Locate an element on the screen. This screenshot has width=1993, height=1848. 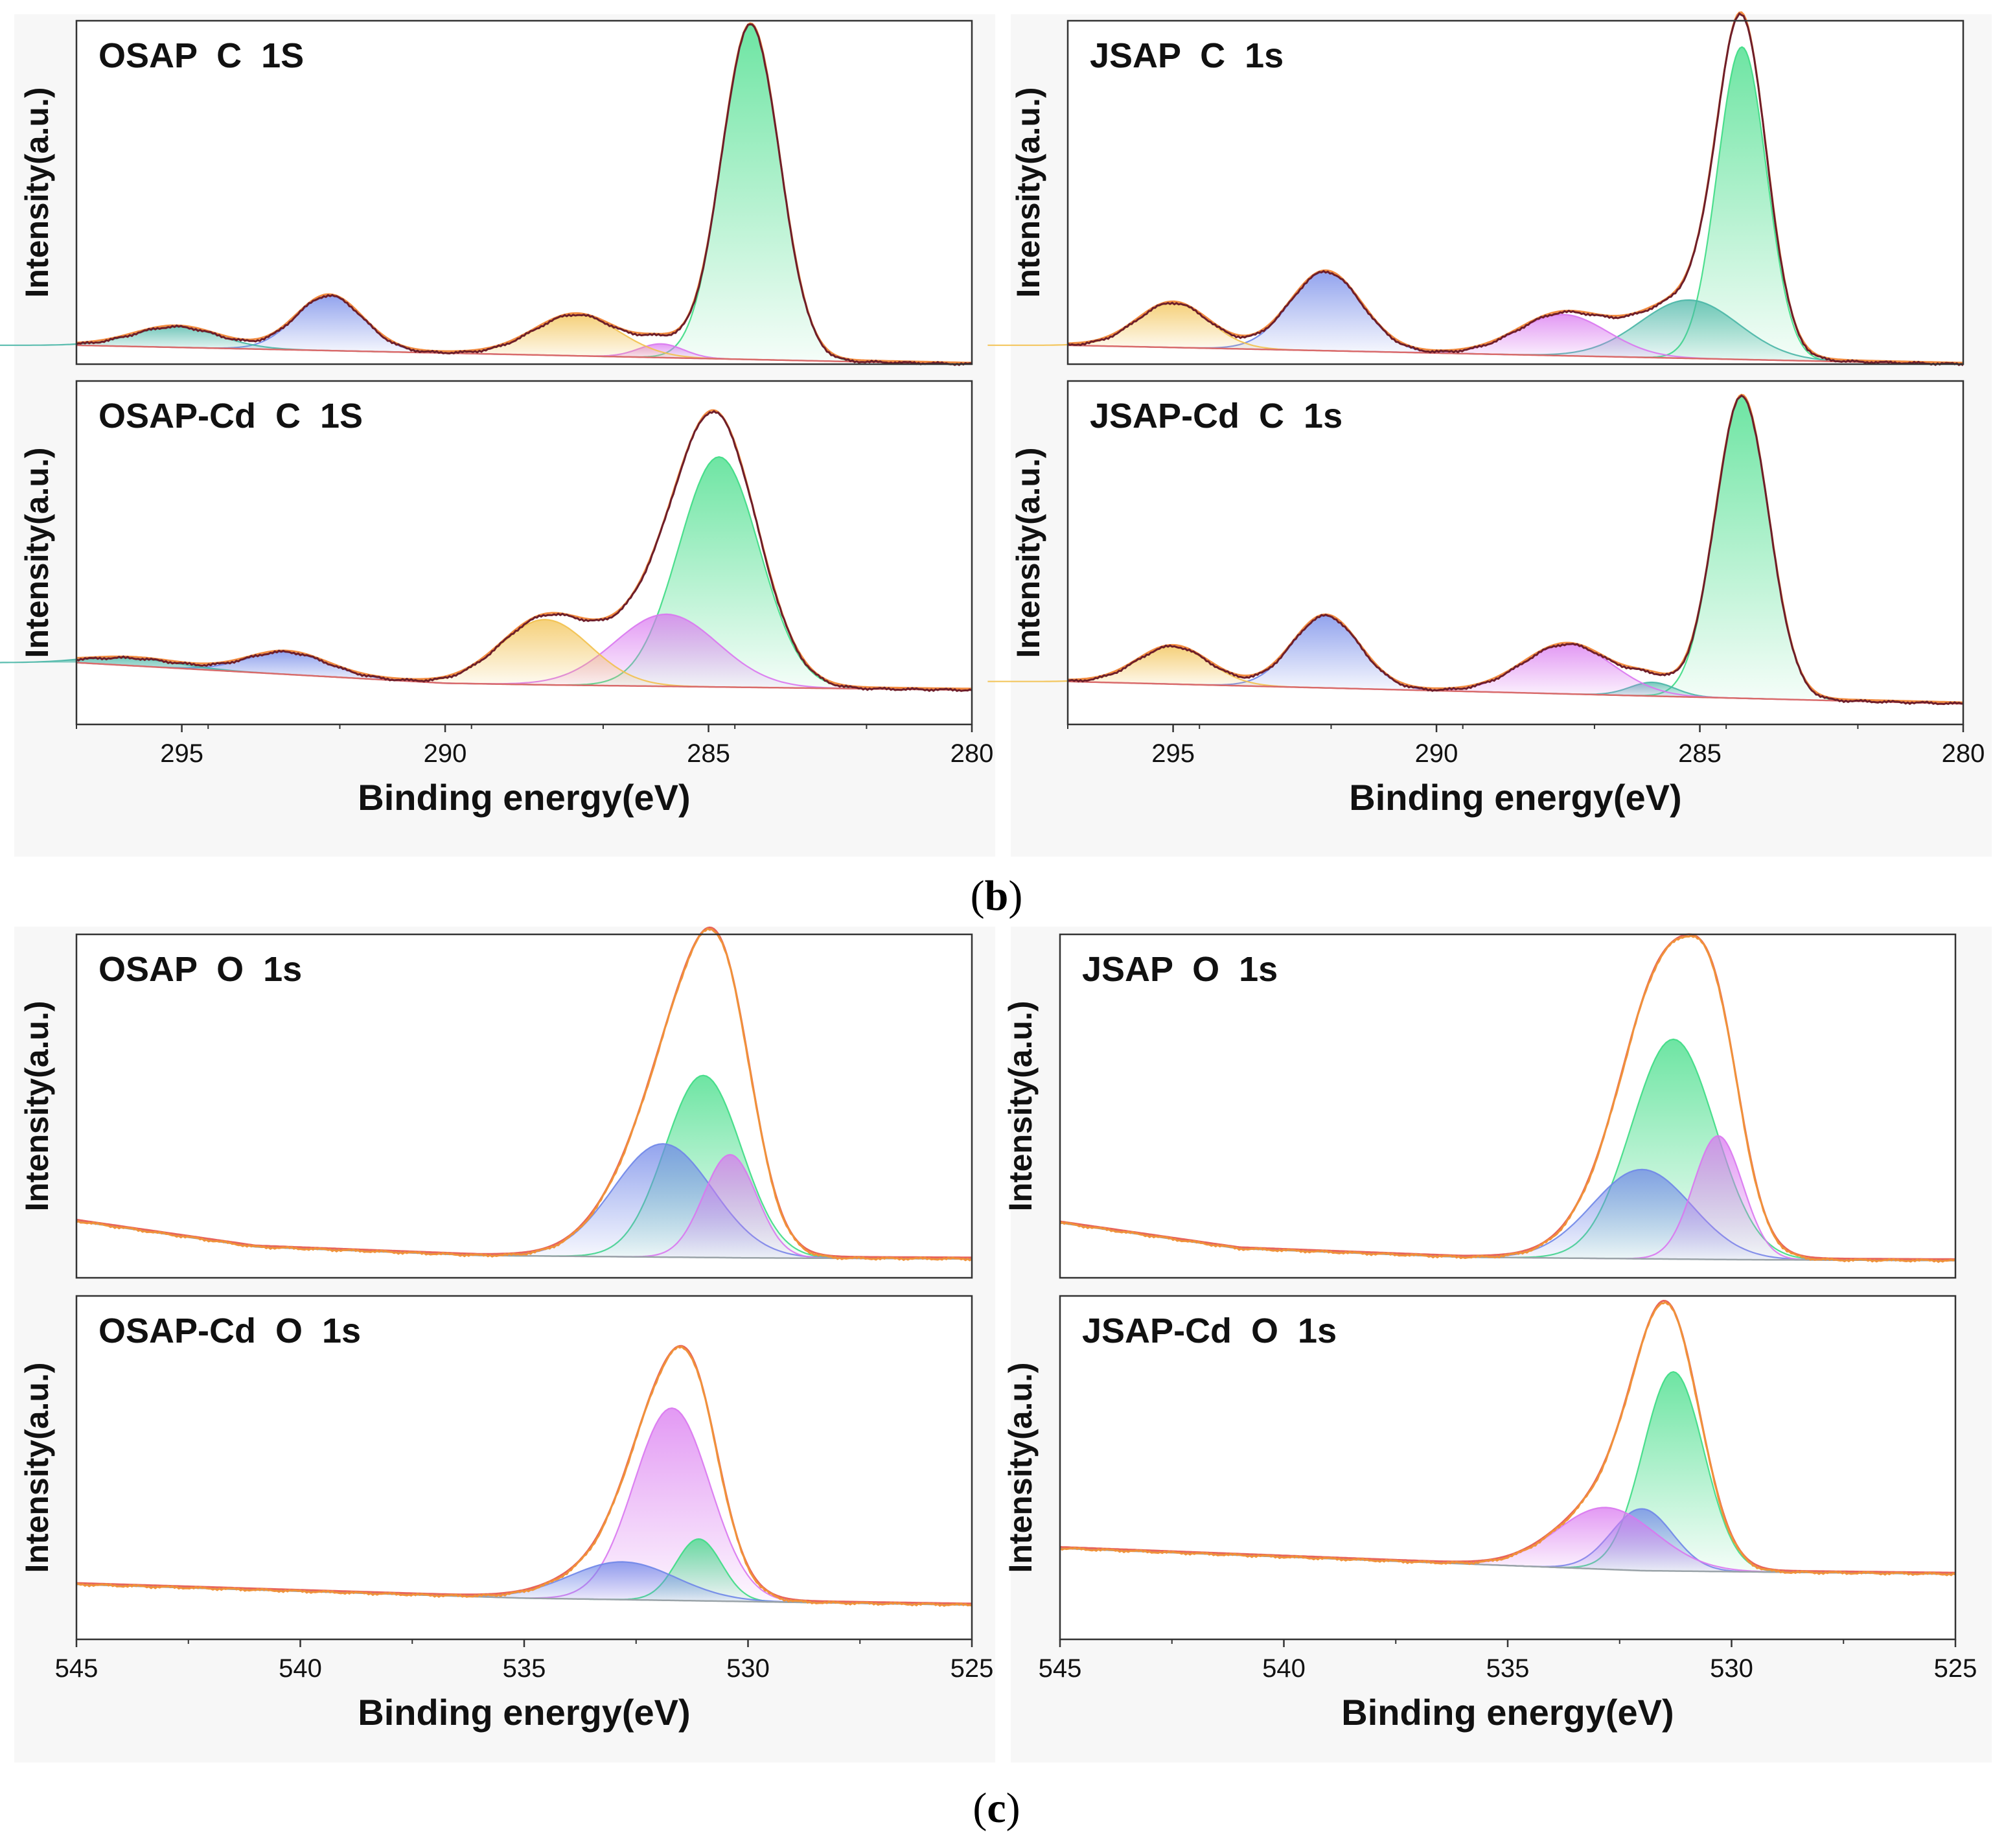
chart-title: OSAP C 1S is located at coordinates (201, 56).